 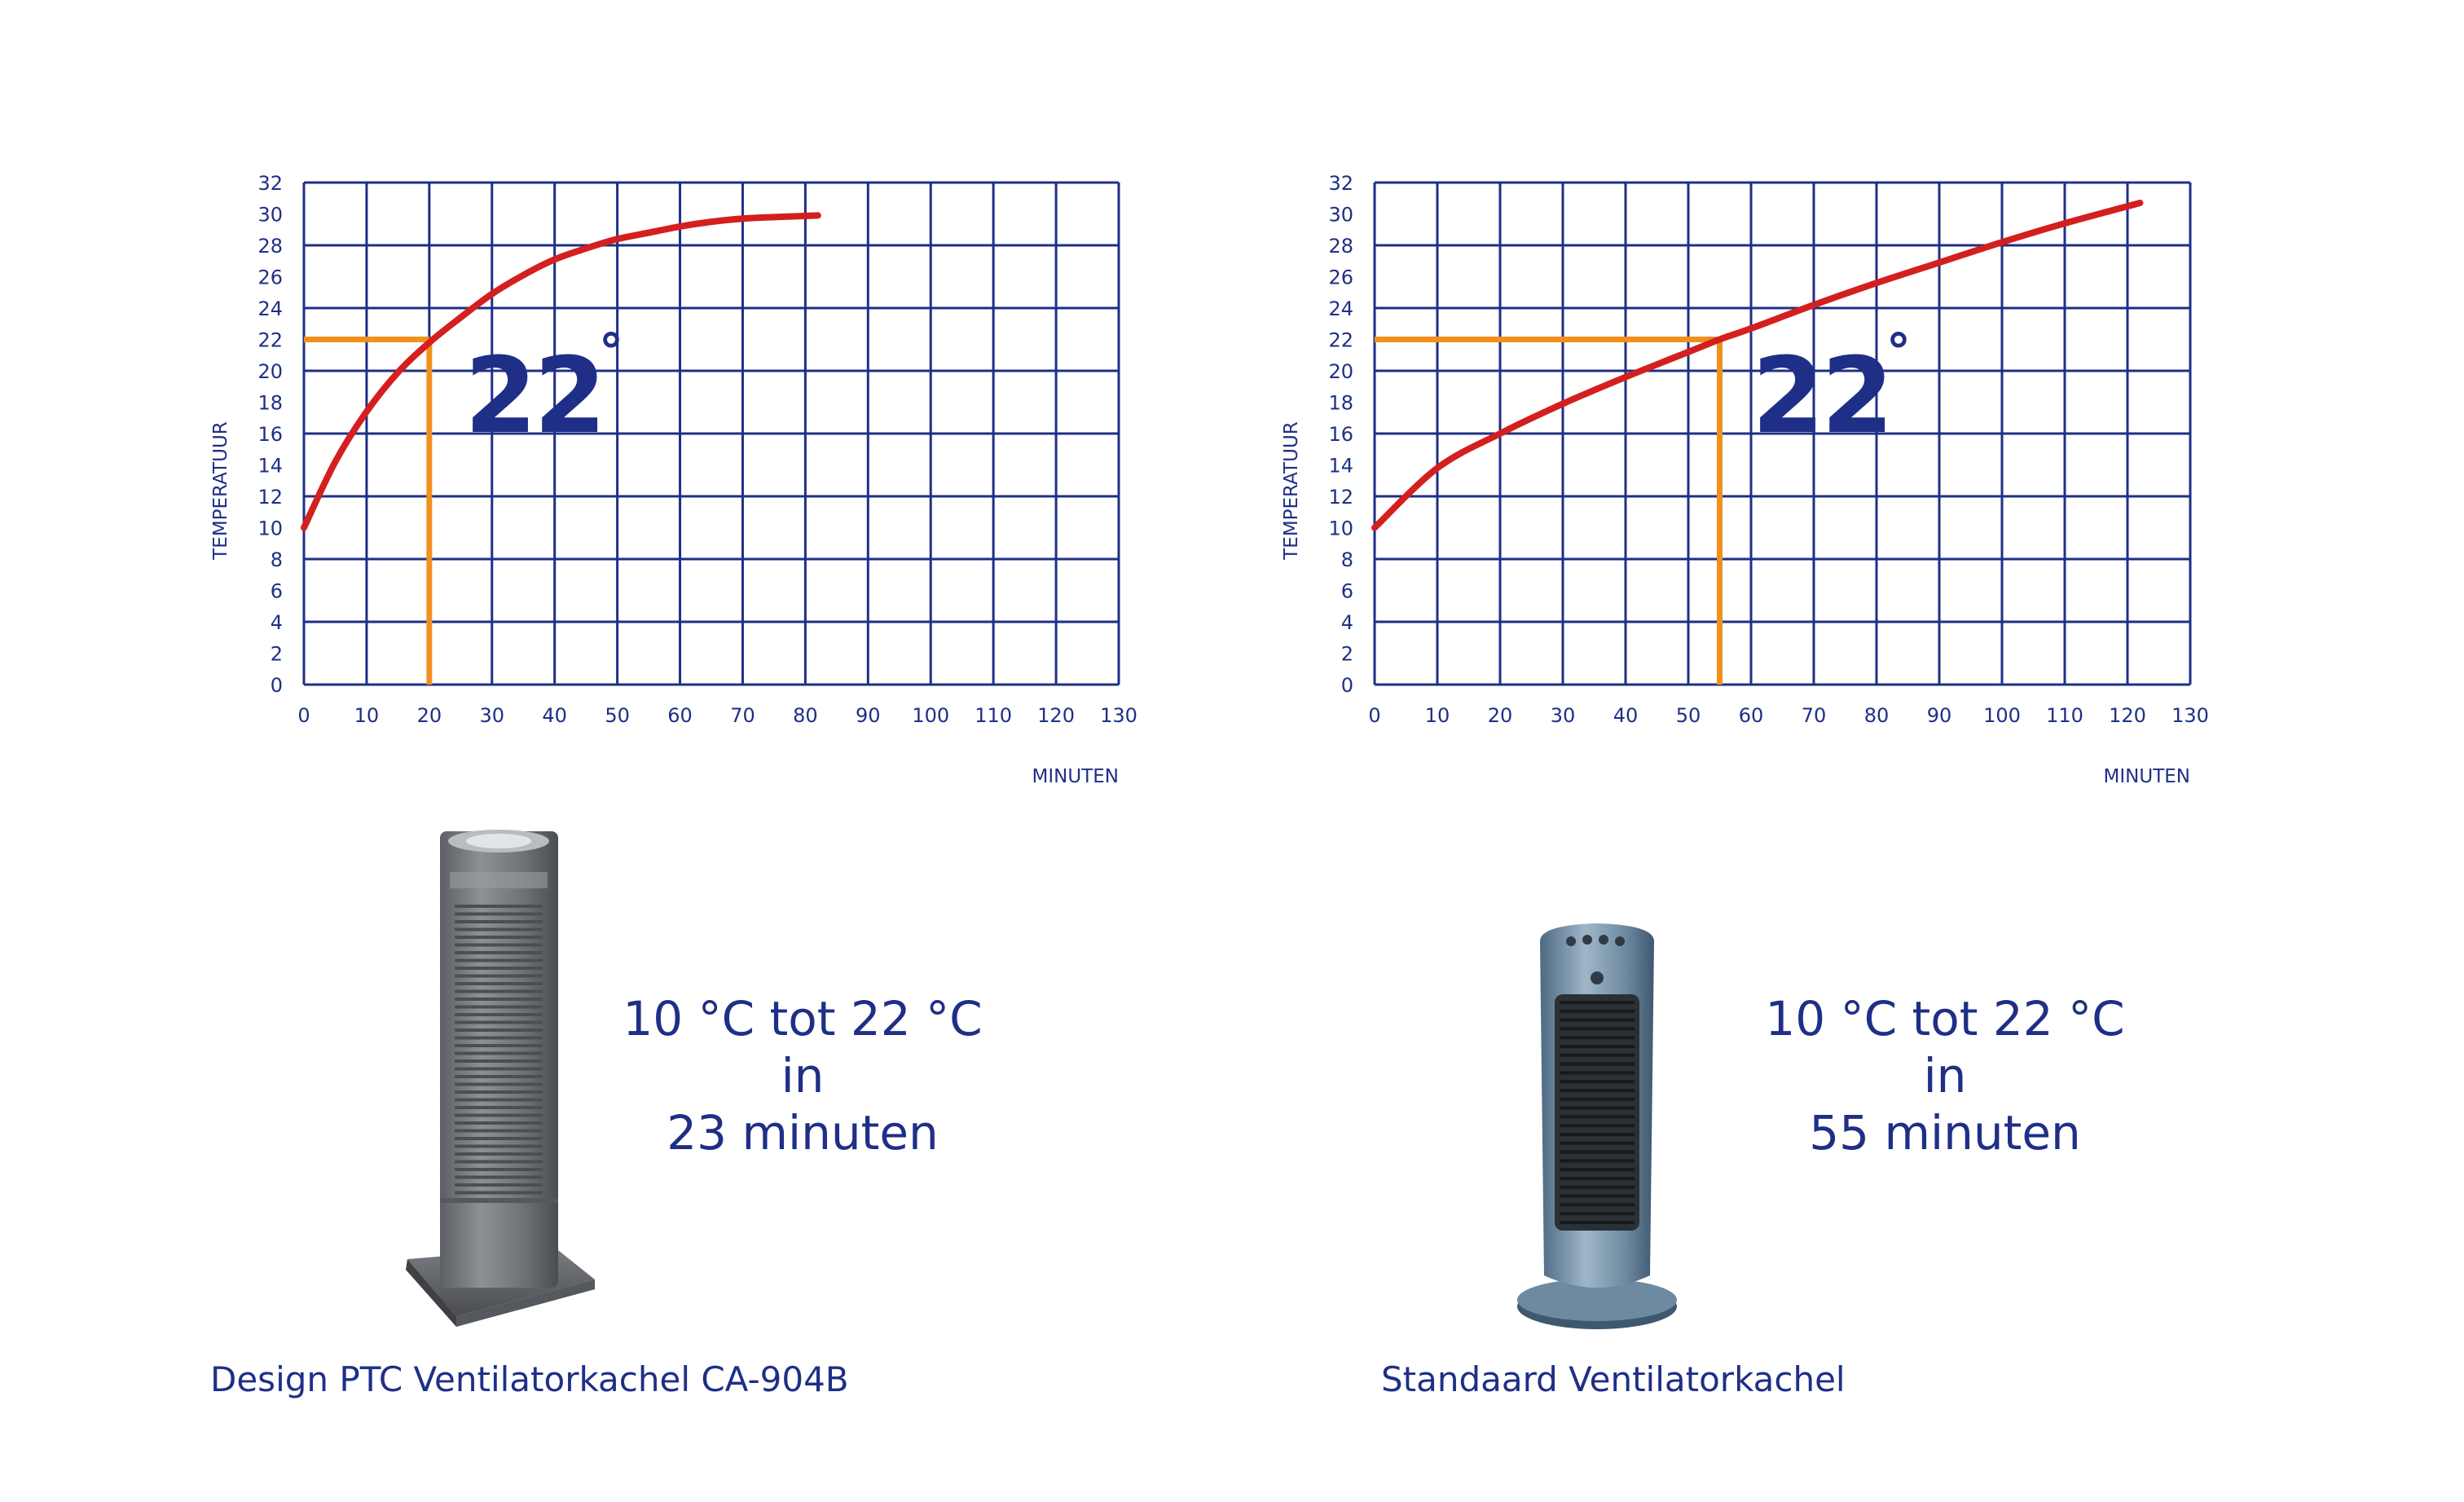 I want to click on x-tick-label: 0, so click(x=303, y=715).